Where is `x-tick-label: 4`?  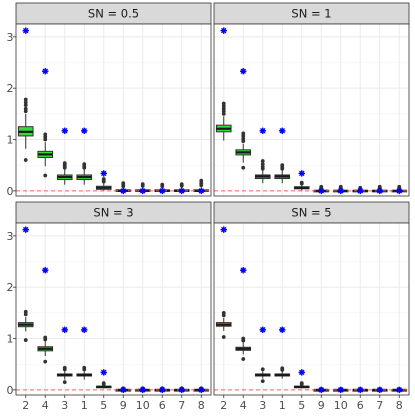
x-tick-label: 4 is located at coordinates (45, 405).